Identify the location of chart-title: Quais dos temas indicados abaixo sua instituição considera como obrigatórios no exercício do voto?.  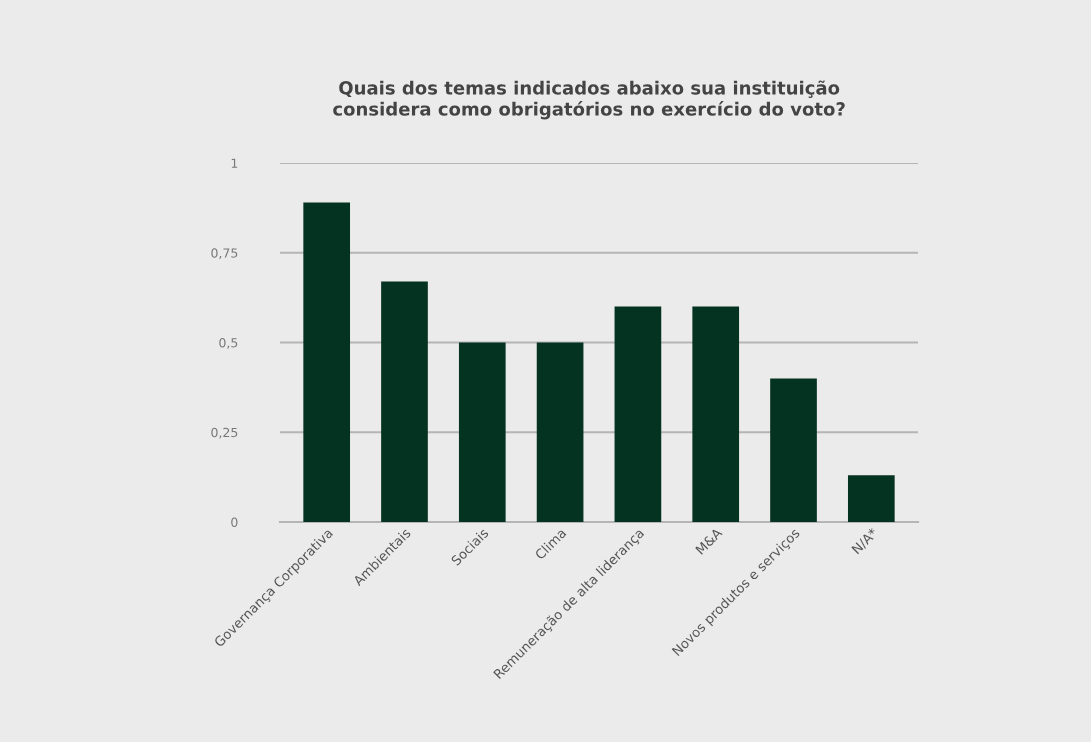
(589, 100).